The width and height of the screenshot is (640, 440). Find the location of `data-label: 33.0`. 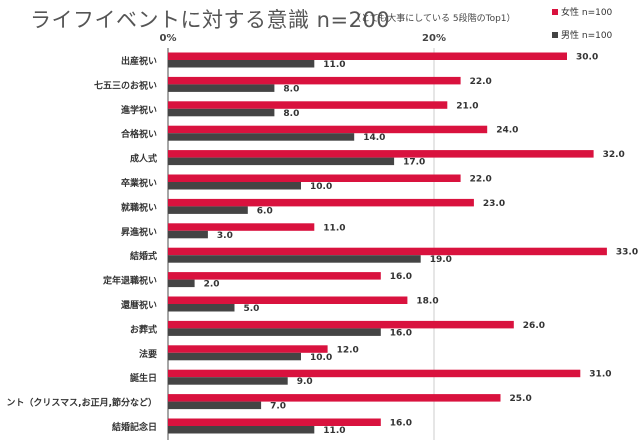

data-label: 33.0 is located at coordinates (627, 253).